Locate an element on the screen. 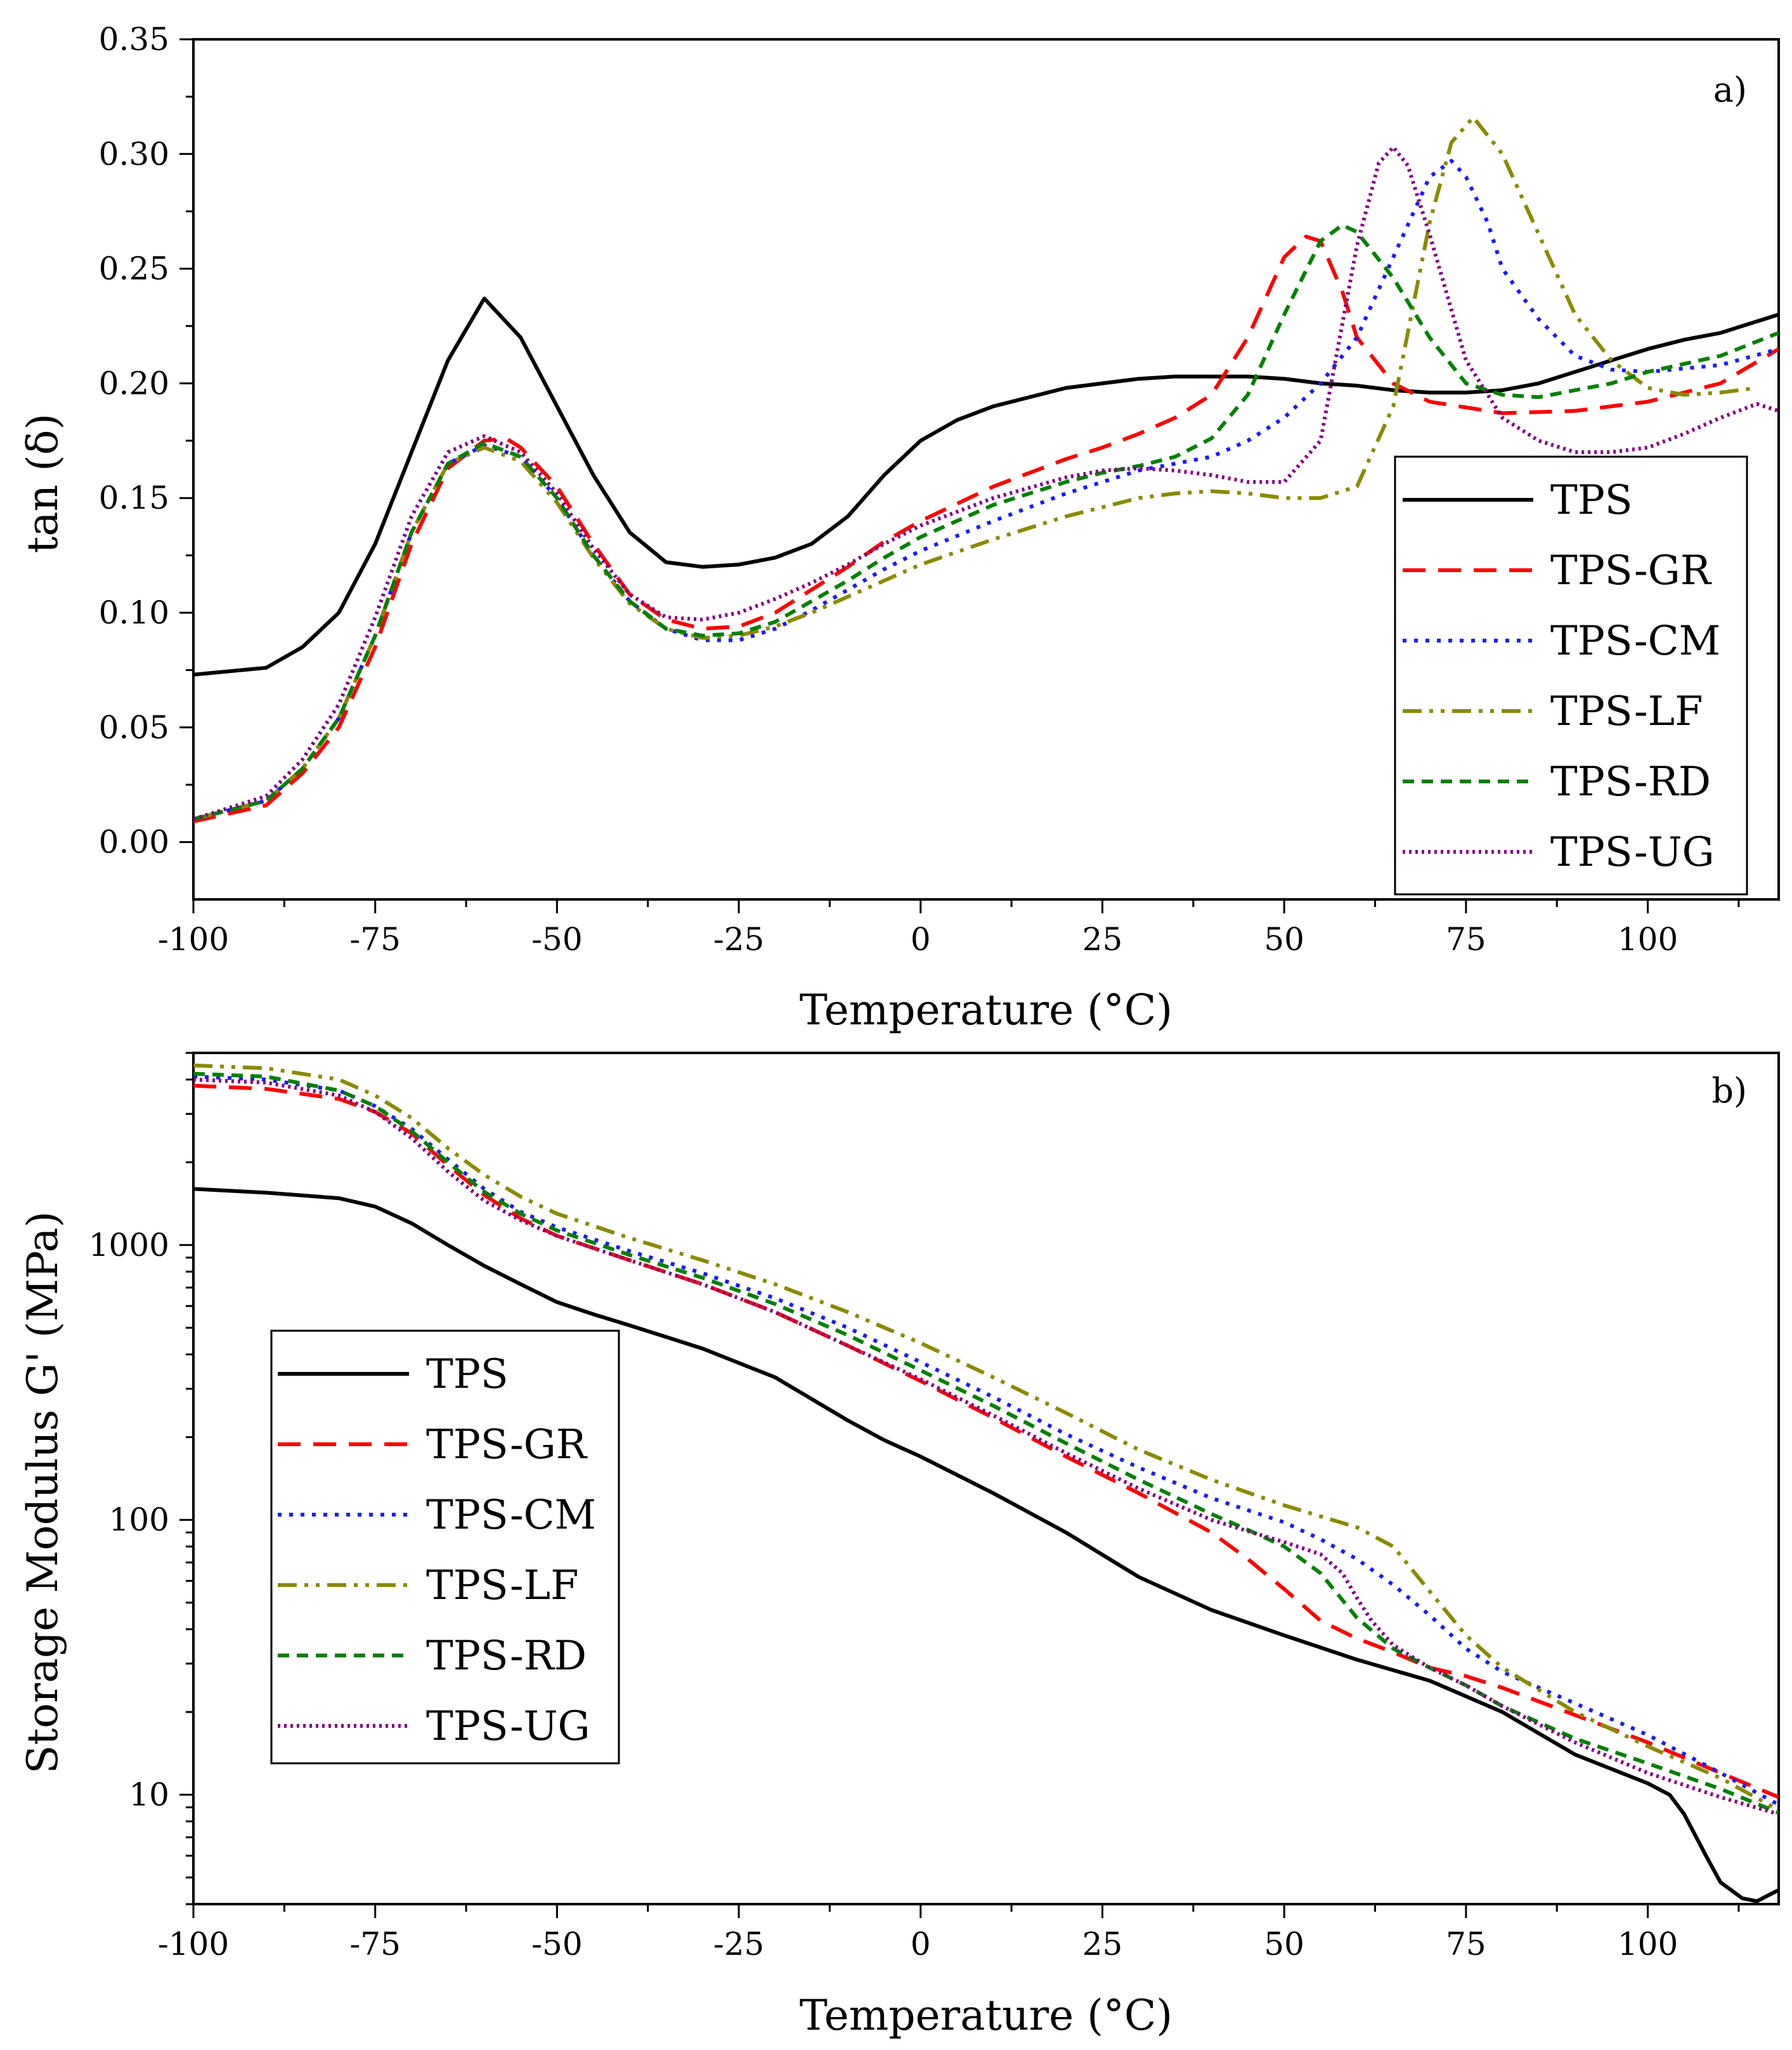 The width and height of the screenshot is (1792, 2050). chart-b-y-axis-title: Storage Modulus G' (MPa) is located at coordinates (43, 1492).